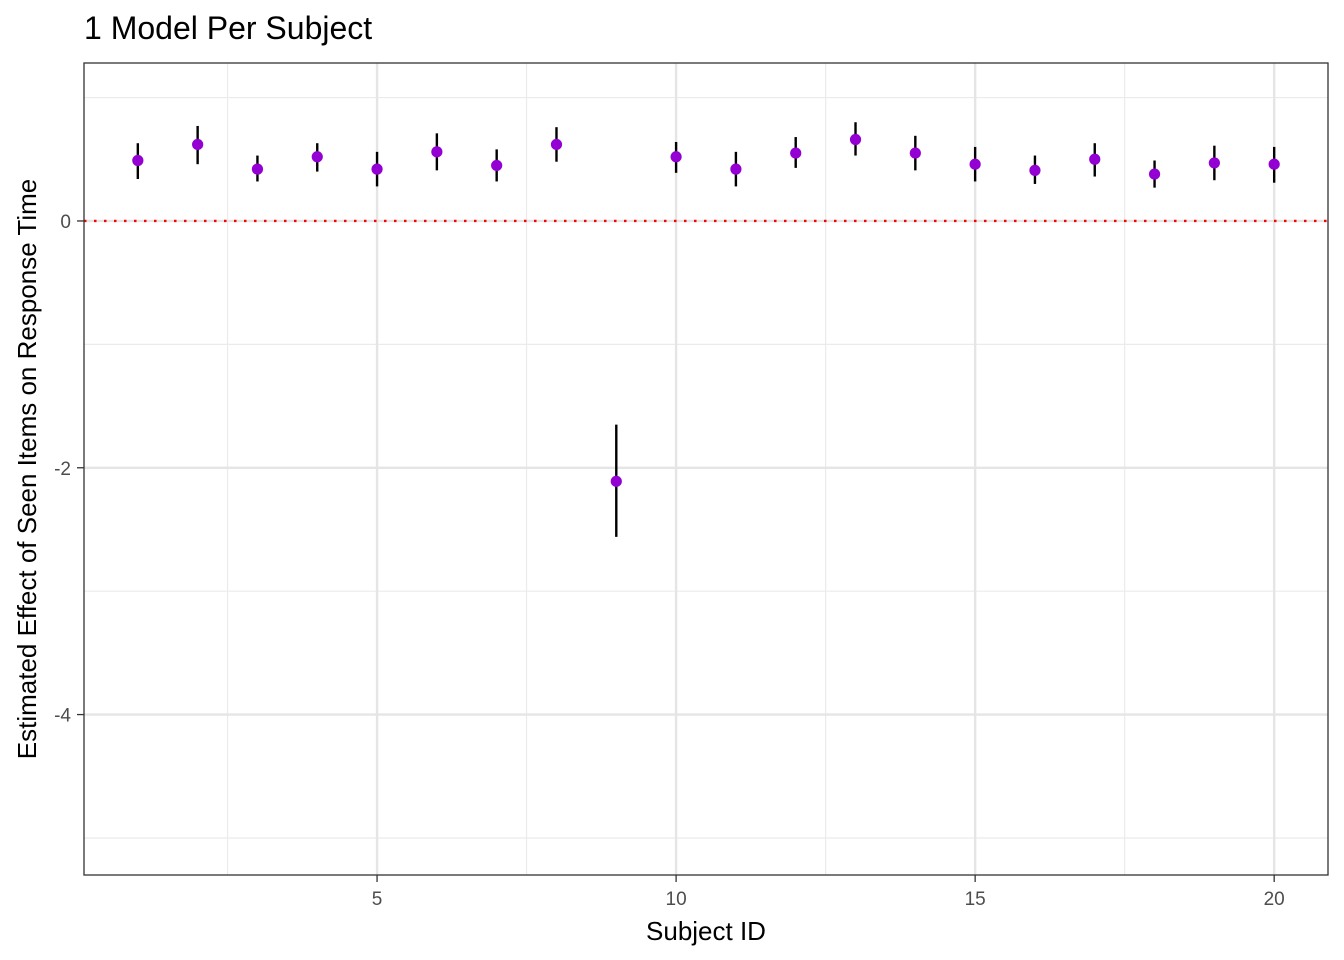 This screenshot has height=960, width=1344. Describe the element at coordinates (65, 222) in the screenshot. I see `y-tick-label: 0` at that location.